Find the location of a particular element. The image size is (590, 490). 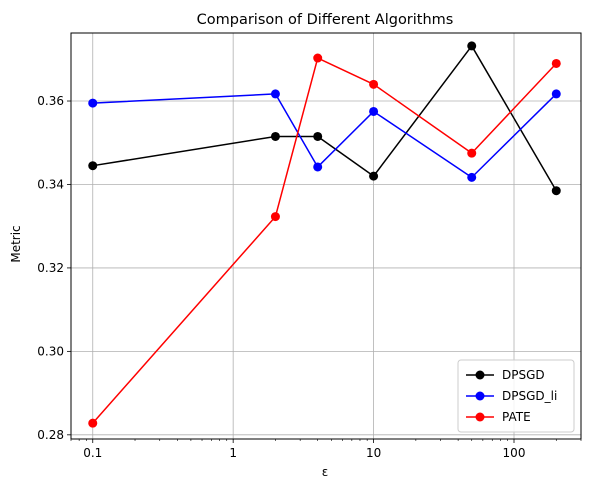

legend-label-dpsgd: DPSGD is located at coordinates (523, 375).